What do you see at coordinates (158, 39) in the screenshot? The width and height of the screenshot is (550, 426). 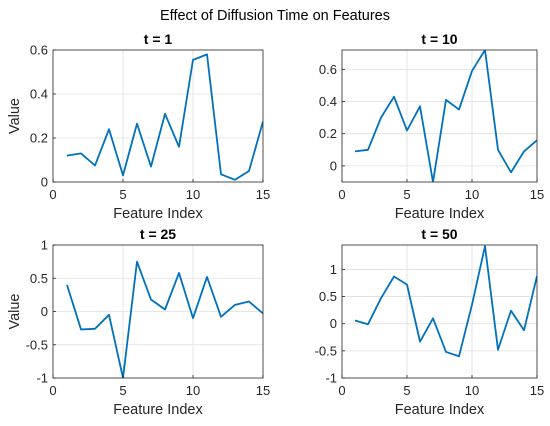 I see `subplot-title: t = 1` at bounding box center [158, 39].